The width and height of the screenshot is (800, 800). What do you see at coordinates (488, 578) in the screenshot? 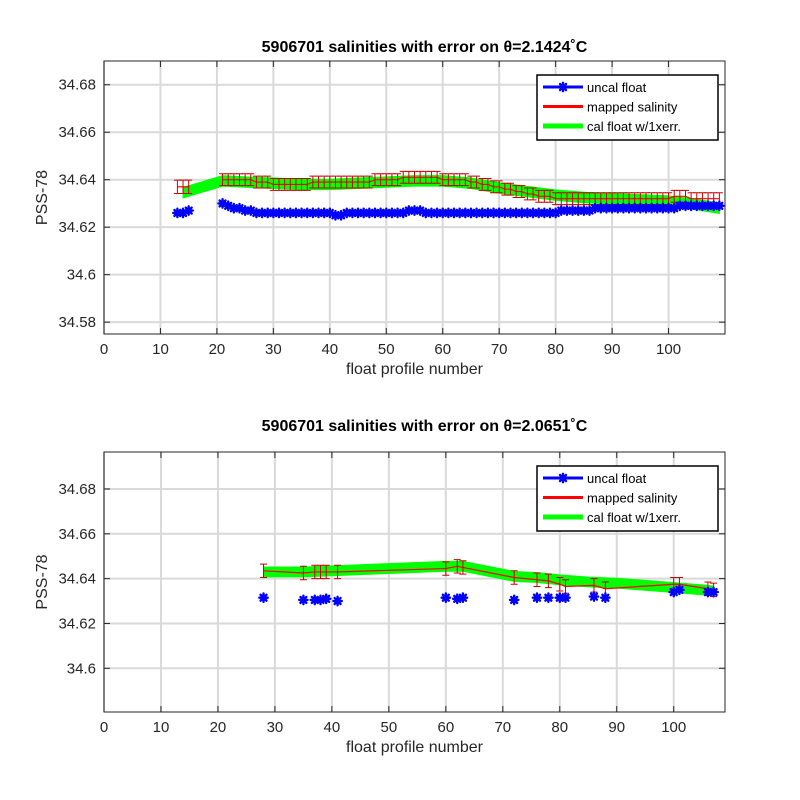
I see `mapped-salinity-line` at bounding box center [488, 578].